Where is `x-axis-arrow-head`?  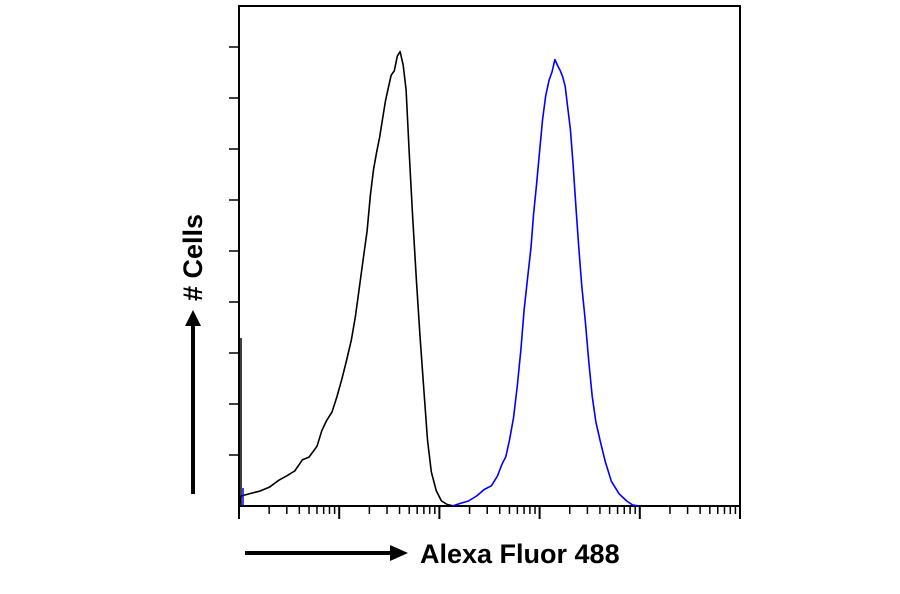
x-axis-arrow-head is located at coordinates (399, 553).